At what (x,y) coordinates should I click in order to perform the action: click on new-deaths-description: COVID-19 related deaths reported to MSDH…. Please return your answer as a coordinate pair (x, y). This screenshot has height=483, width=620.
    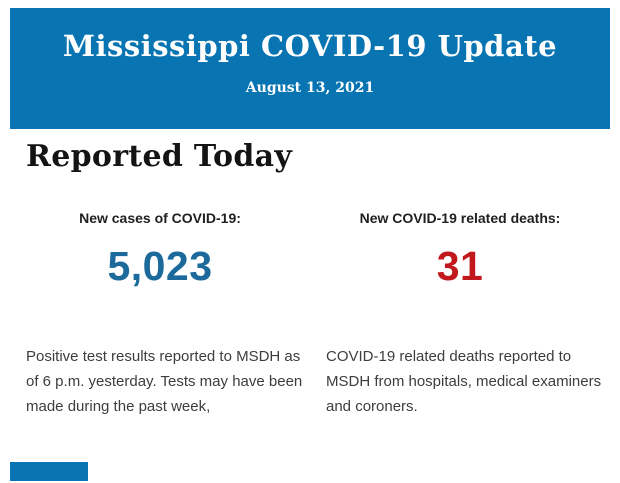
    Looking at the image, I should click on (464, 381).